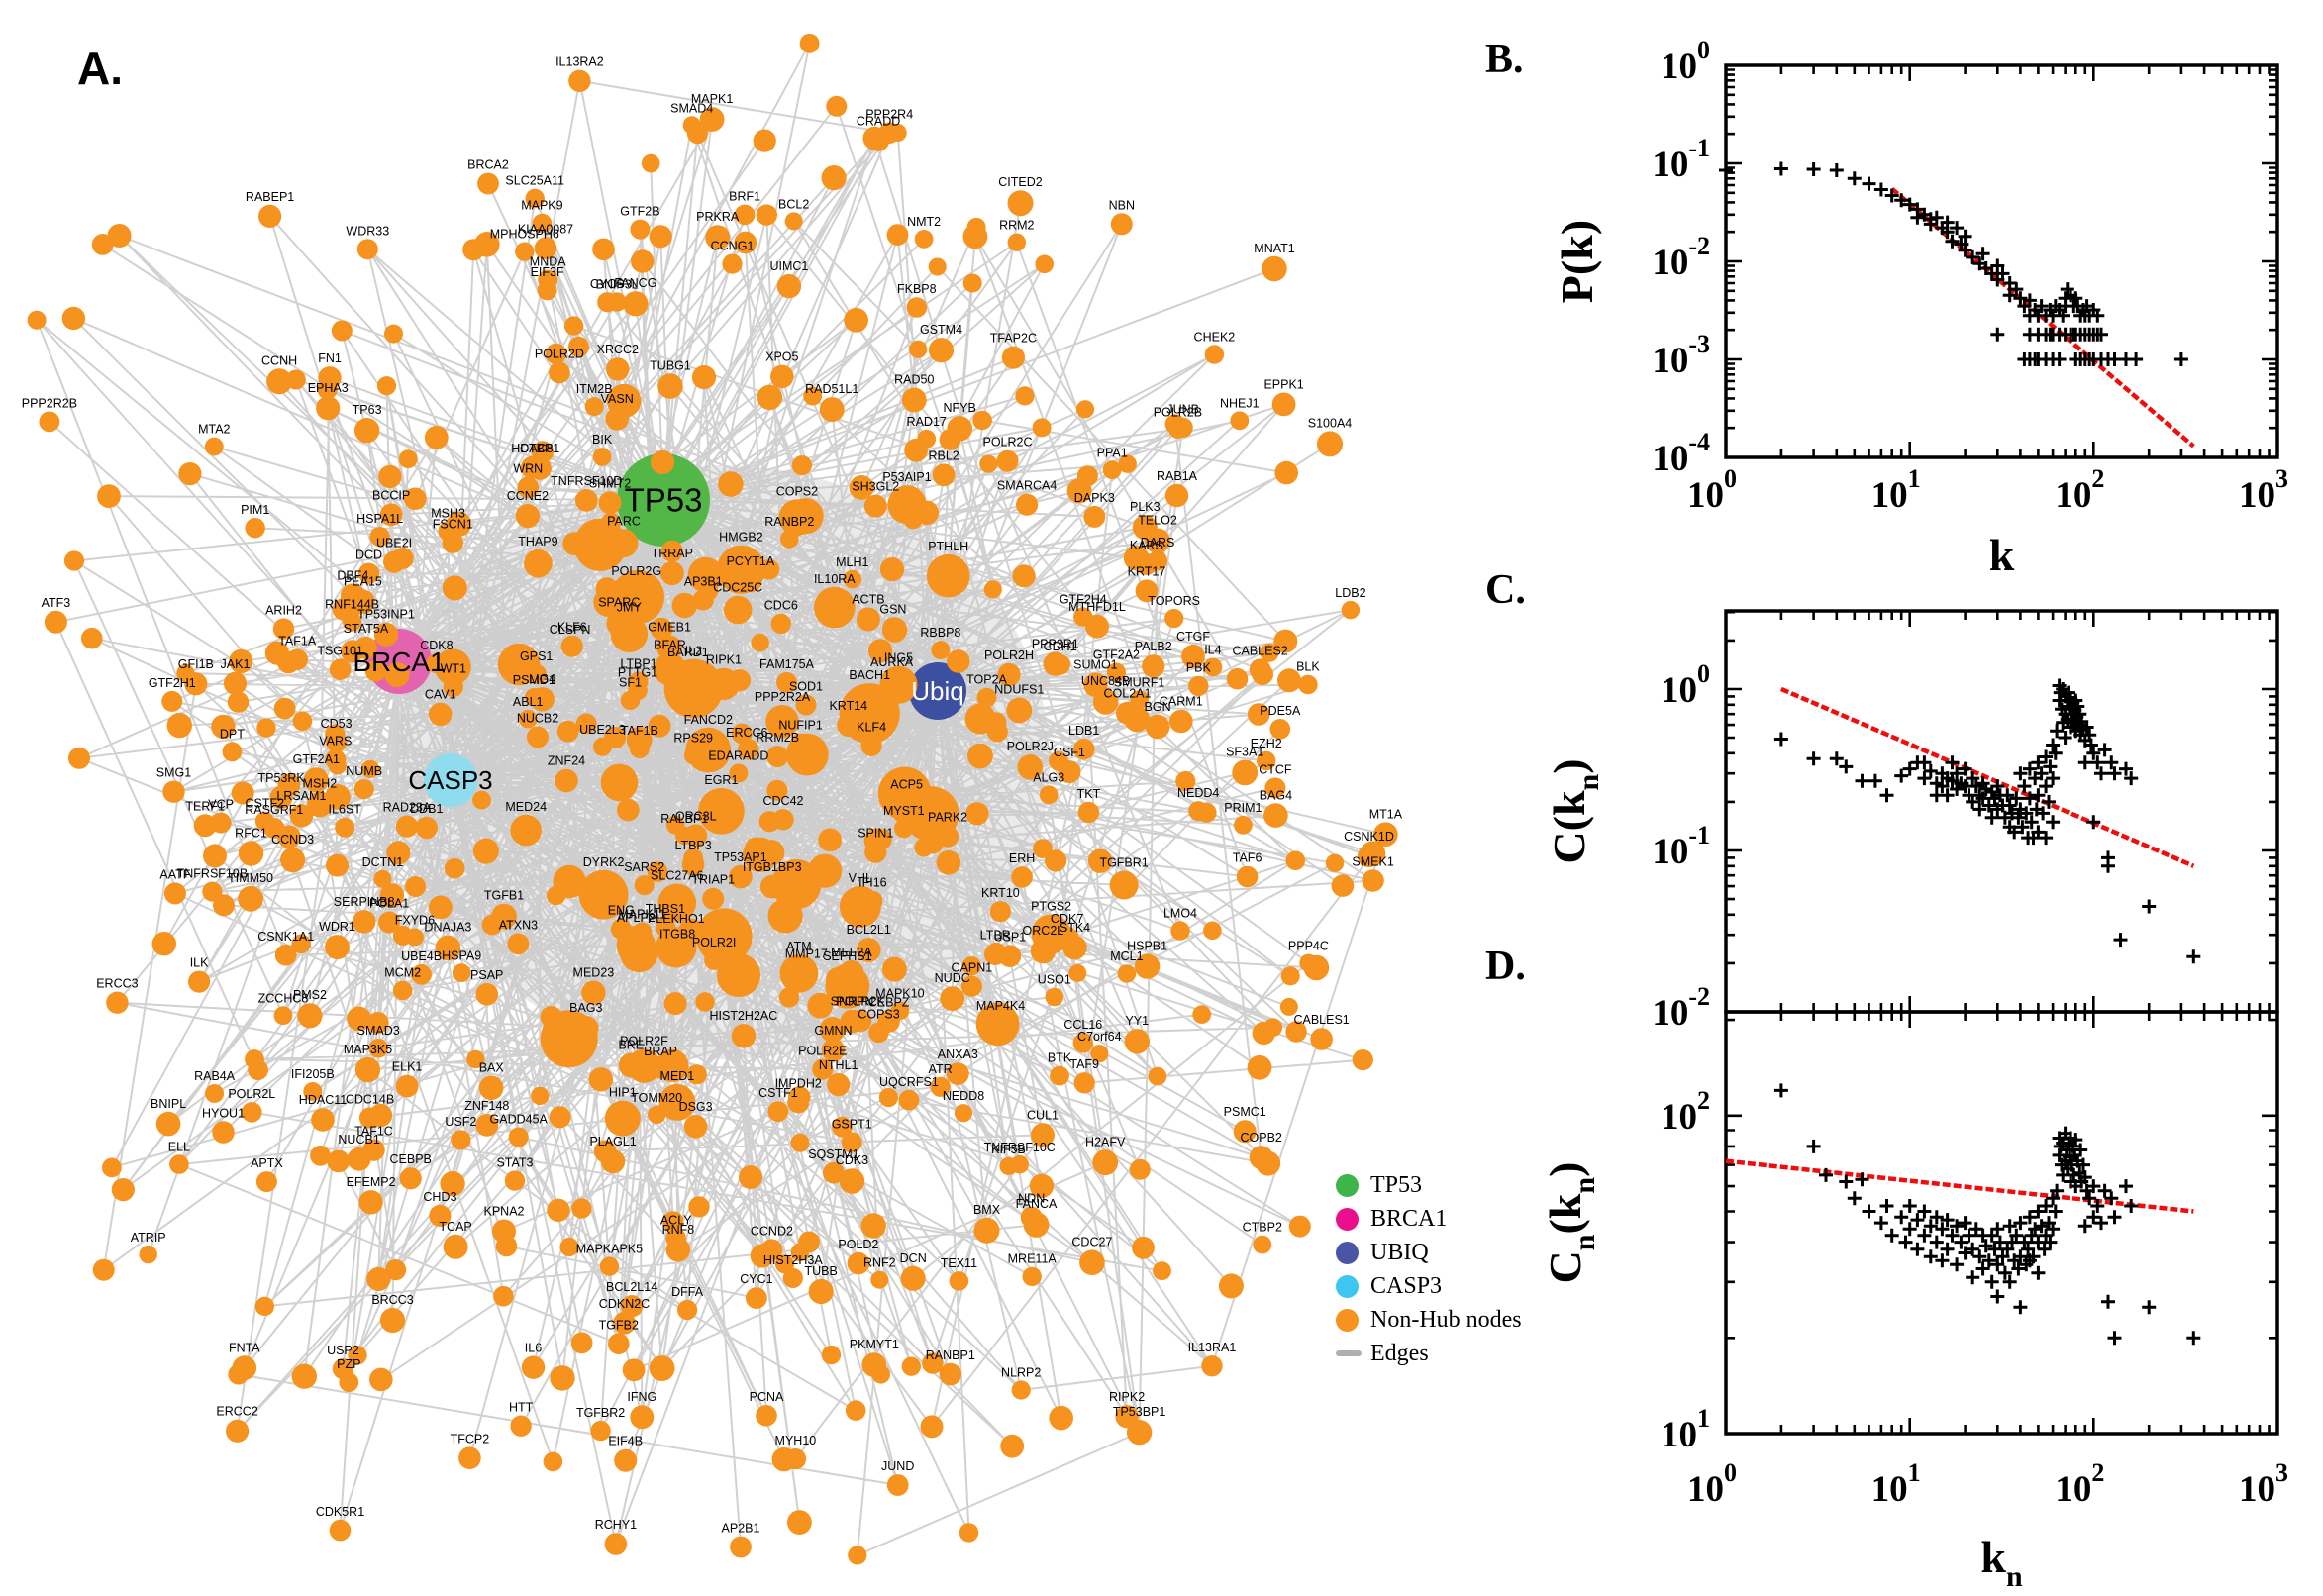 The image size is (2323, 1596). What do you see at coordinates (677, 876) in the screenshot?
I see `gene-label: SLC27A6` at bounding box center [677, 876].